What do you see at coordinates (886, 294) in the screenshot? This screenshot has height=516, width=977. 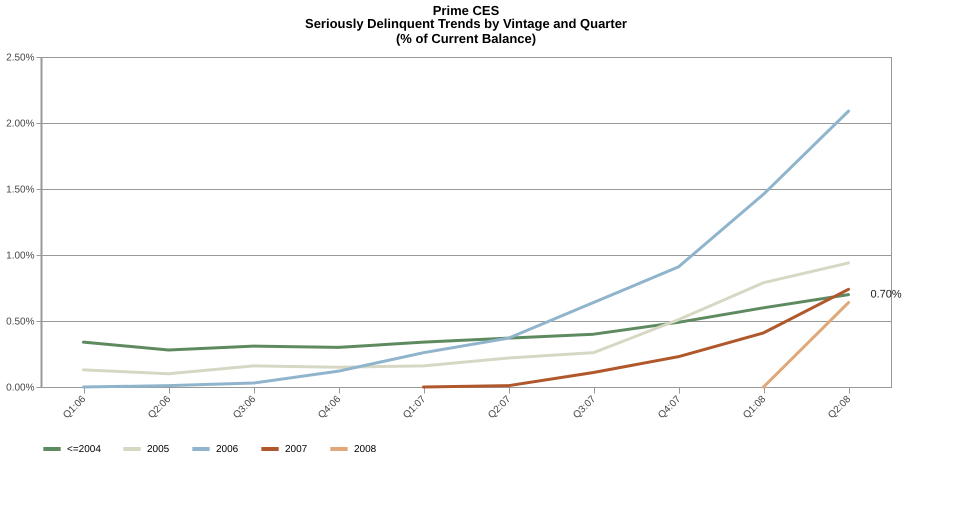 I see `annotation: 0.70%` at bounding box center [886, 294].